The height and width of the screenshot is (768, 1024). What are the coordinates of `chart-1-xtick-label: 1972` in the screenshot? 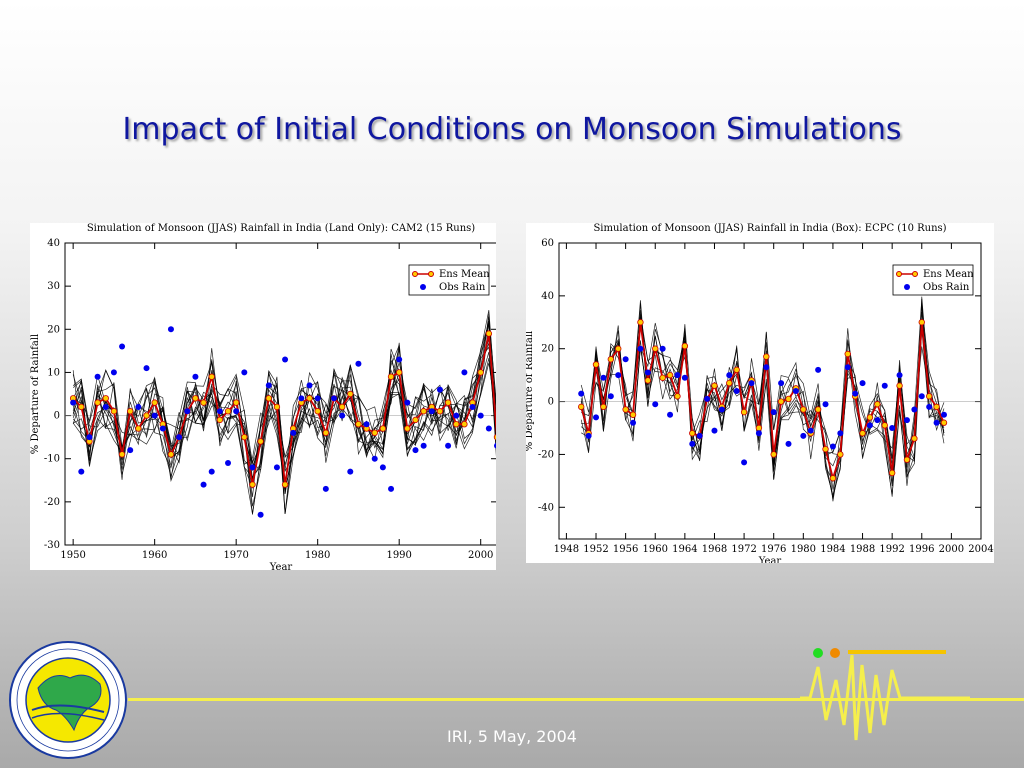 It's located at (743, 549).